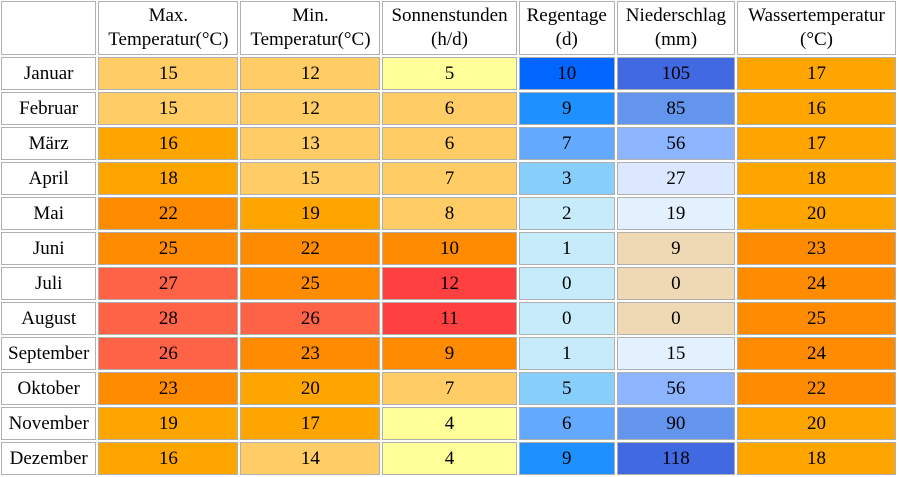 The image size is (899, 477). I want to click on header-sun-hours: Sonnenstunden (h/d), so click(449, 28).